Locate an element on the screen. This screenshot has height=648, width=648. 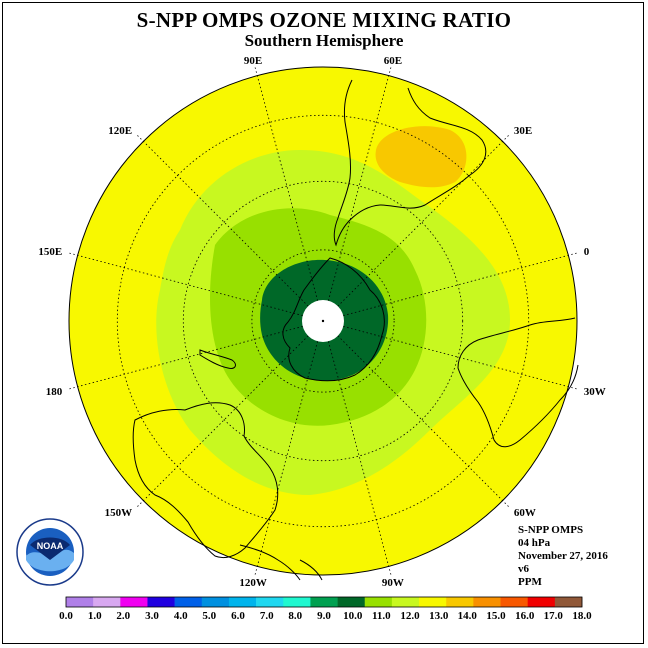
africa-coastline is located at coordinates (518, 382).